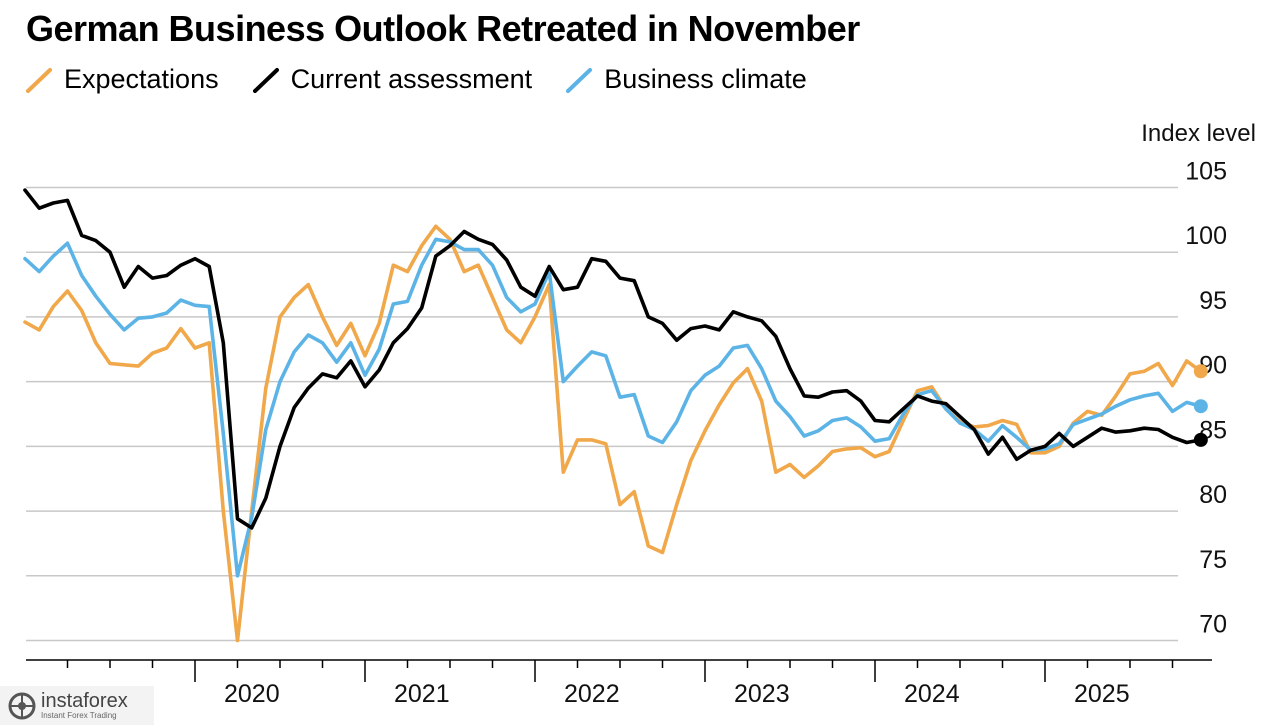 This screenshot has height=725, width=1280. Describe the element at coordinates (22, 705) in the screenshot. I see `instaforex-logo-icon` at that location.